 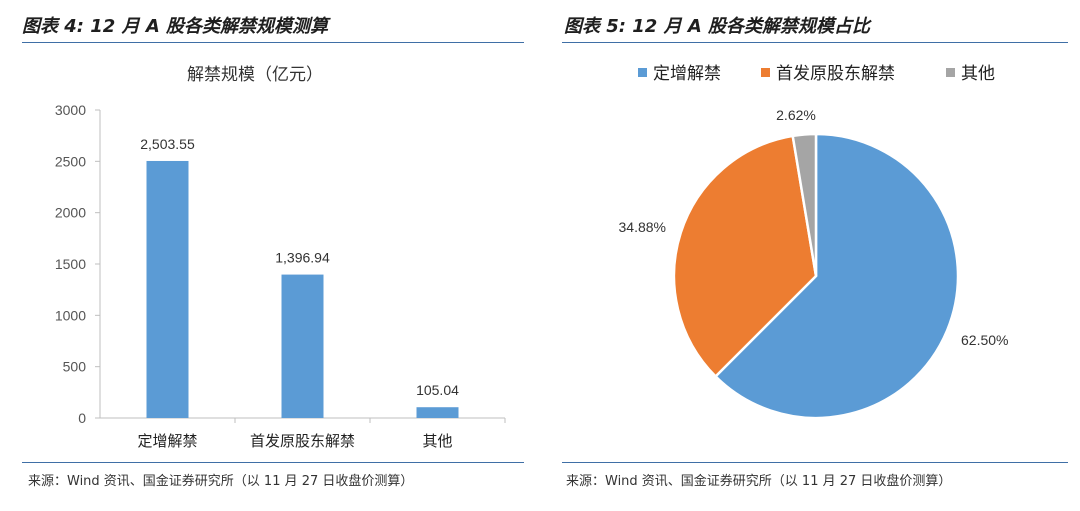 I want to click on data-label: 2.62%, so click(x=796, y=115).